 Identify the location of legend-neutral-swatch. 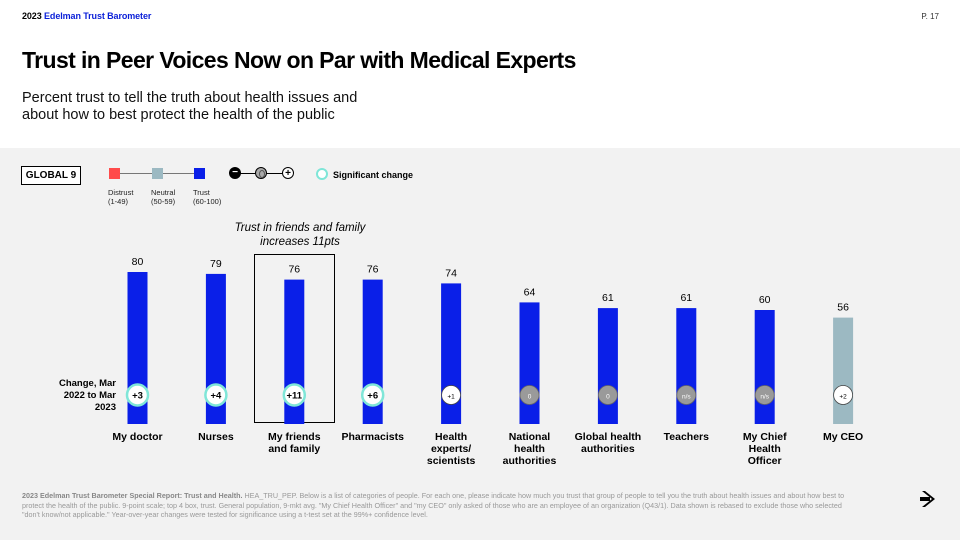
(157, 173).